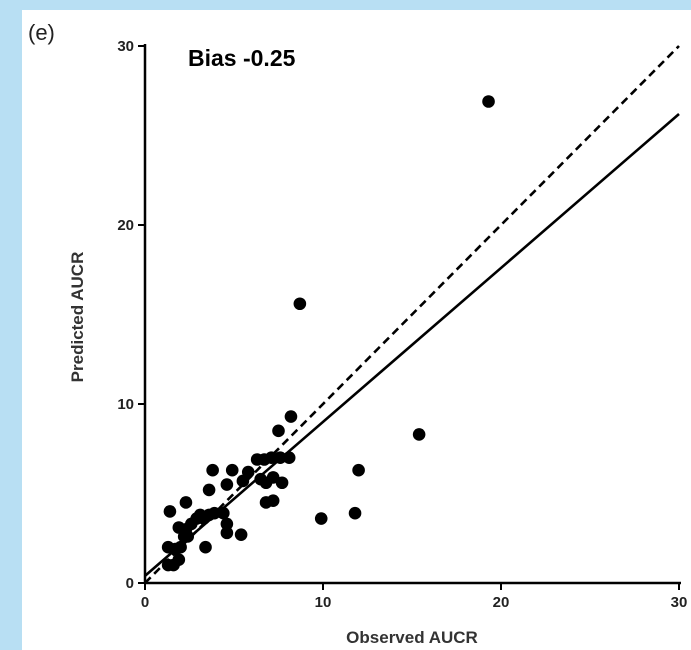  What do you see at coordinates (41, 32) in the screenshot?
I see `panel-label: (e)` at bounding box center [41, 32].